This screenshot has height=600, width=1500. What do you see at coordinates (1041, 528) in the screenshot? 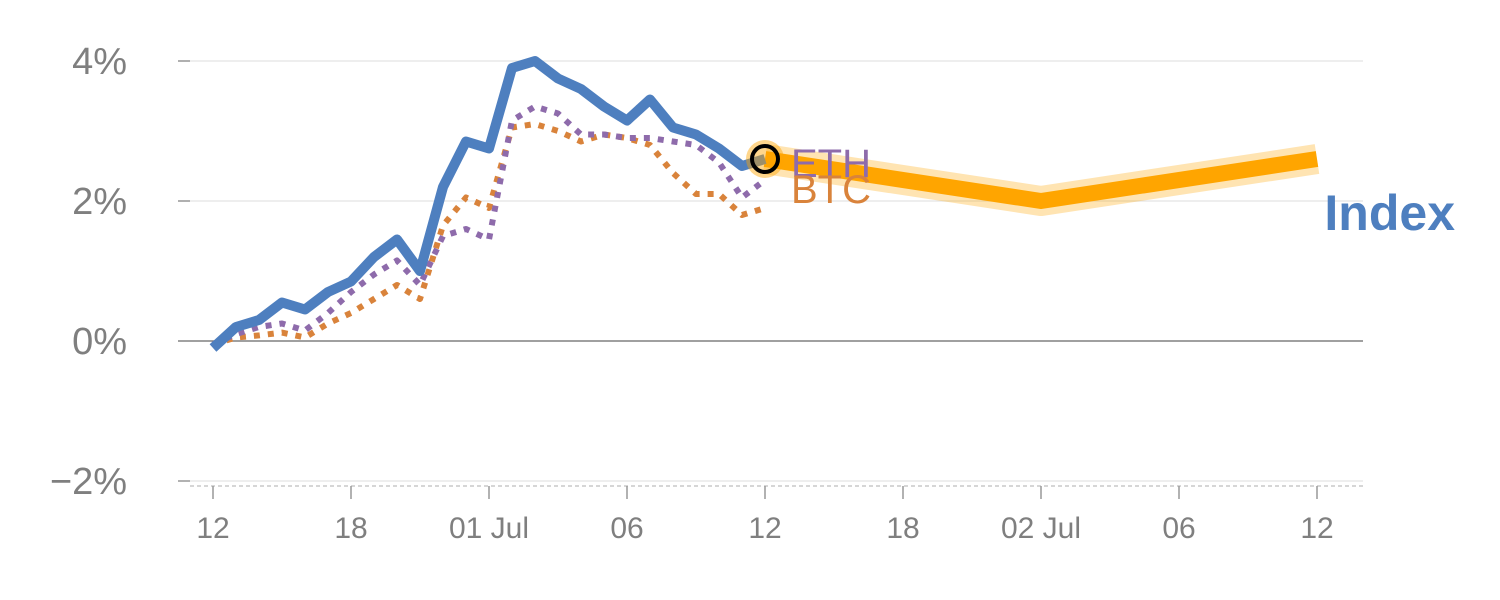
I see `x-tick-label: 02 Jul` at bounding box center [1041, 528].